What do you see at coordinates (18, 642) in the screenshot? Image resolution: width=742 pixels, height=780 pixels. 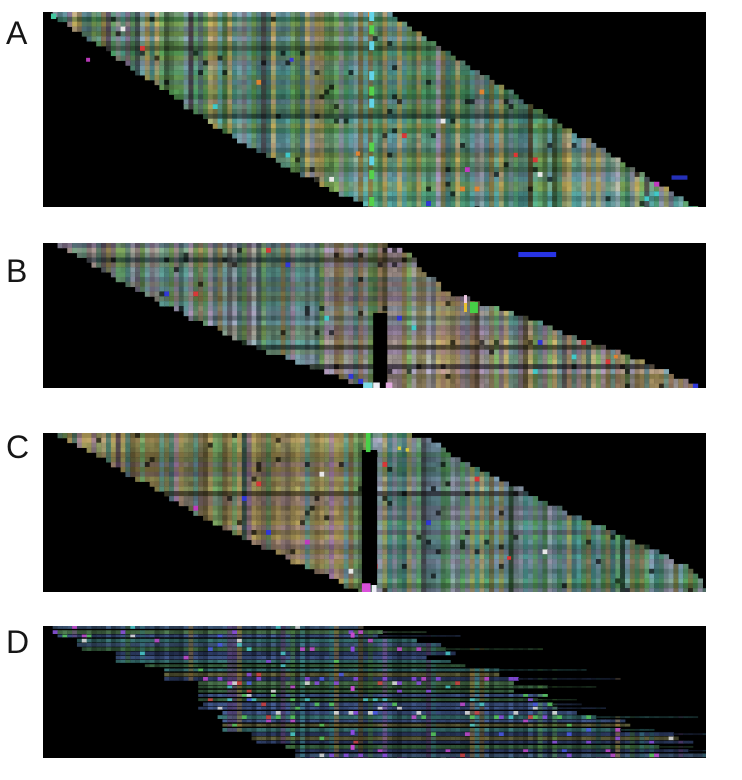 I see `panel-label-d: D` at bounding box center [18, 642].